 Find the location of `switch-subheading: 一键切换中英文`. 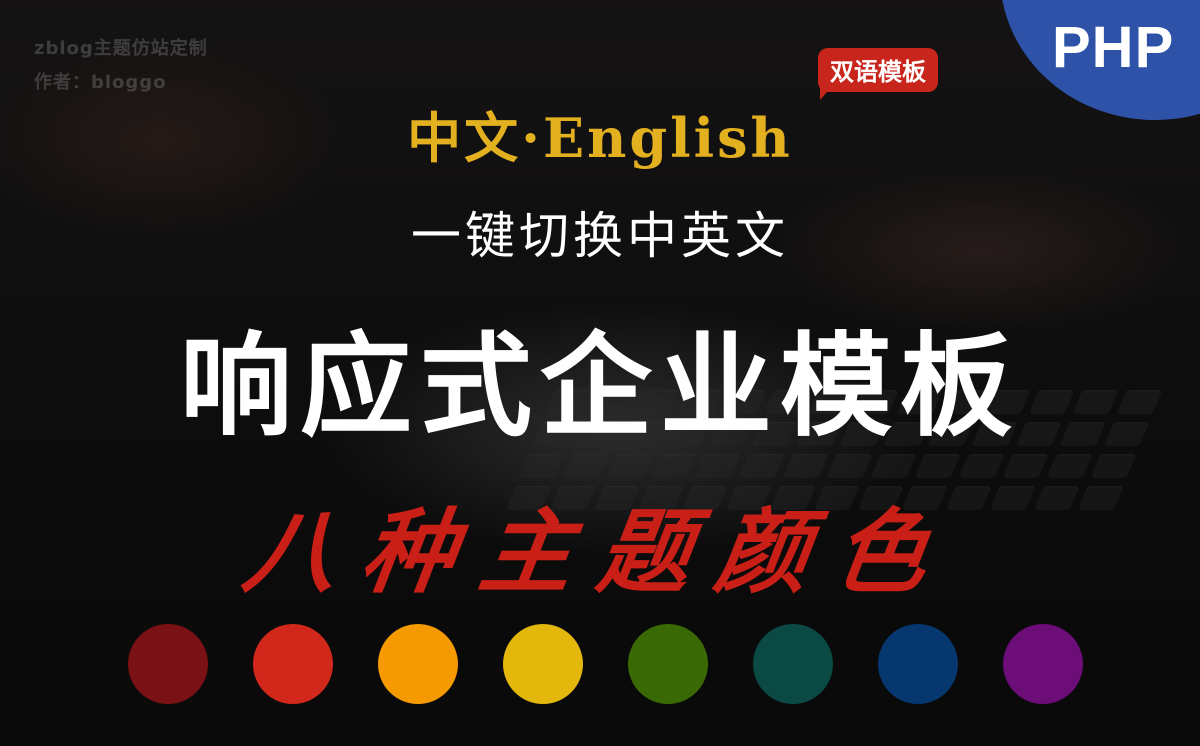

switch-subheading: 一键切换中英文 is located at coordinates (600, 236).